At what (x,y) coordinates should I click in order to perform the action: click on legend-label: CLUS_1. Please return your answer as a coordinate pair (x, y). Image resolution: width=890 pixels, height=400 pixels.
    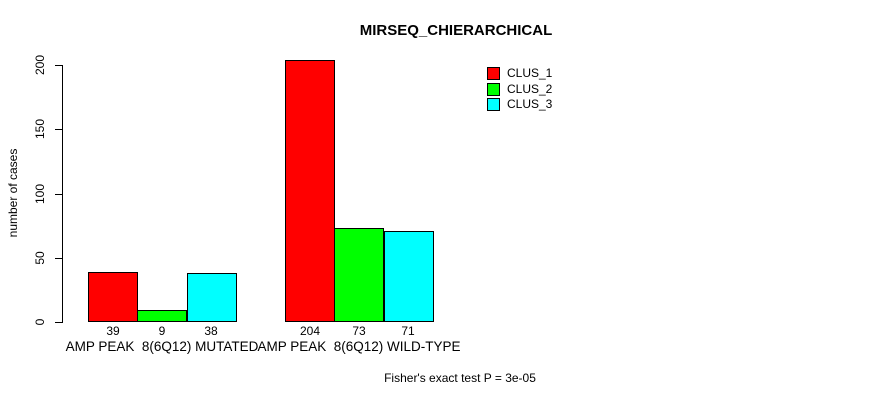
    Looking at the image, I should click on (530, 73).